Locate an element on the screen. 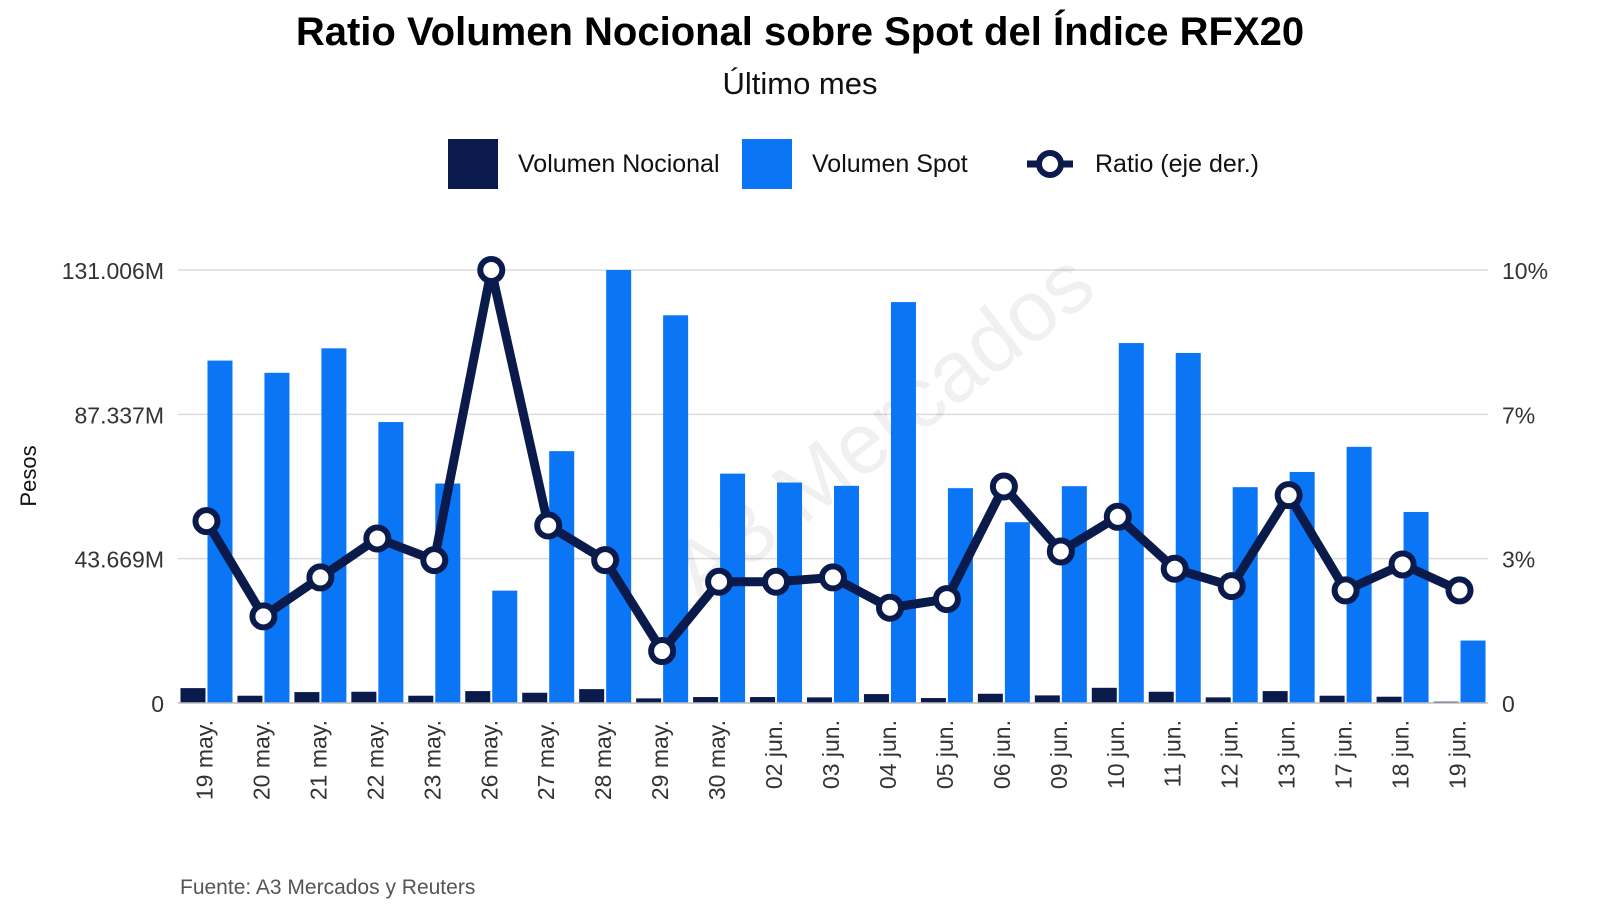  y-tick-label-left: 0 is located at coordinates (157, 704).